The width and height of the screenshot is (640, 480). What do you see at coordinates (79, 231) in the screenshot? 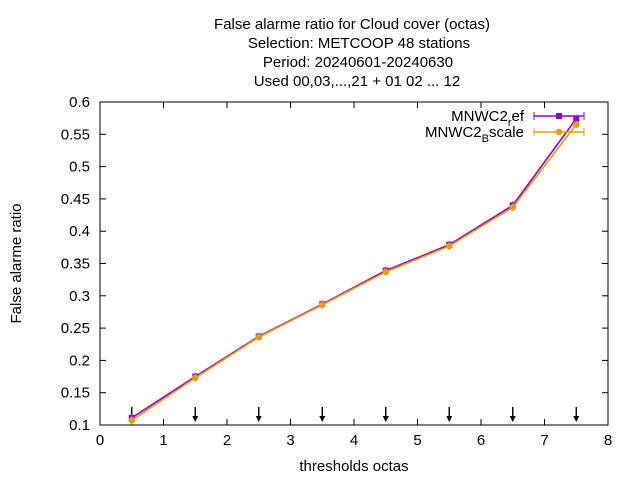
I see `y-tick-label: 0.4` at bounding box center [79, 231].